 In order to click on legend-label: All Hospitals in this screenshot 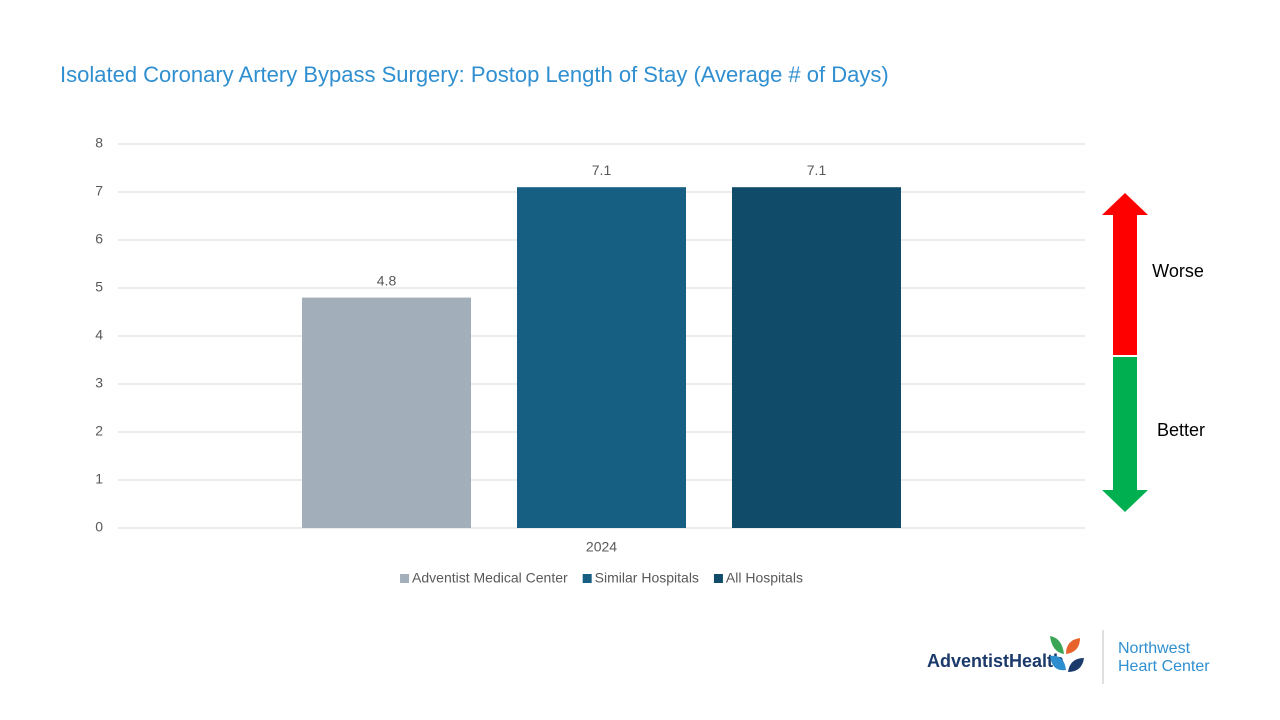, I will do `click(764, 578)`.